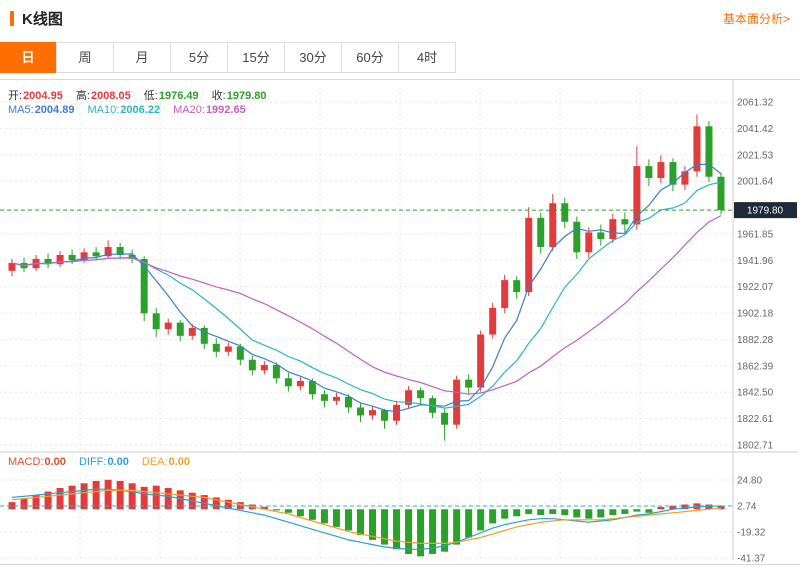  Describe the element at coordinates (749, 481) in the screenshot. I see `macd-tick-label: 24.80` at that location.